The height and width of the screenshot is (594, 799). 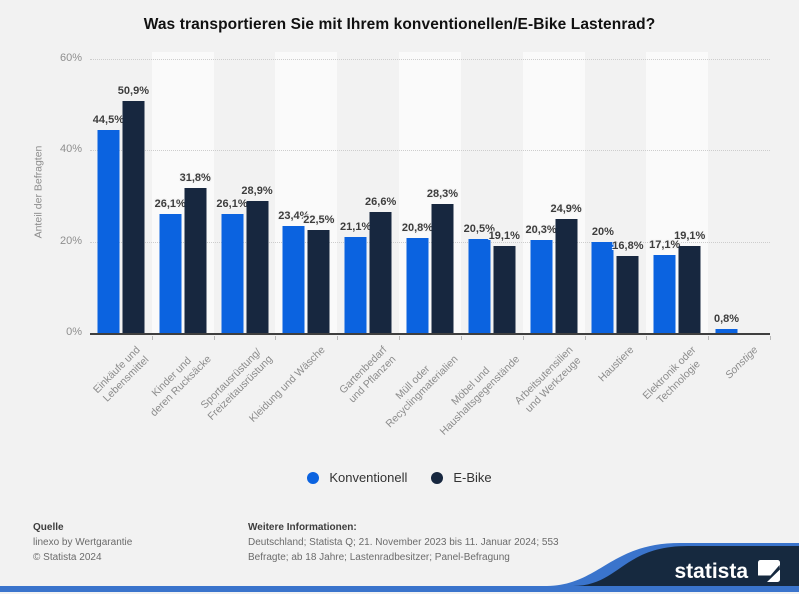 I want to click on bar-value-label: 20%, so click(x=602, y=231).